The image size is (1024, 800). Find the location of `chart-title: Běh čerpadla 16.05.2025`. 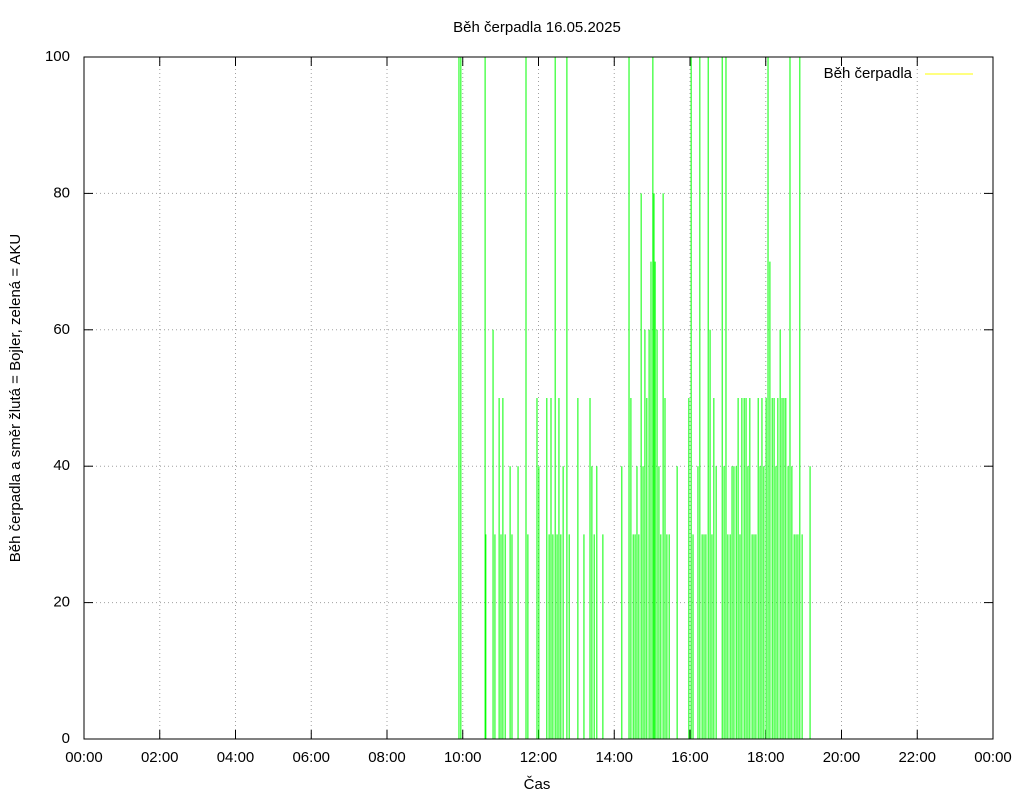

chart-title: Běh čerpadla 16.05.2025 is located at coordinates (537, 27).